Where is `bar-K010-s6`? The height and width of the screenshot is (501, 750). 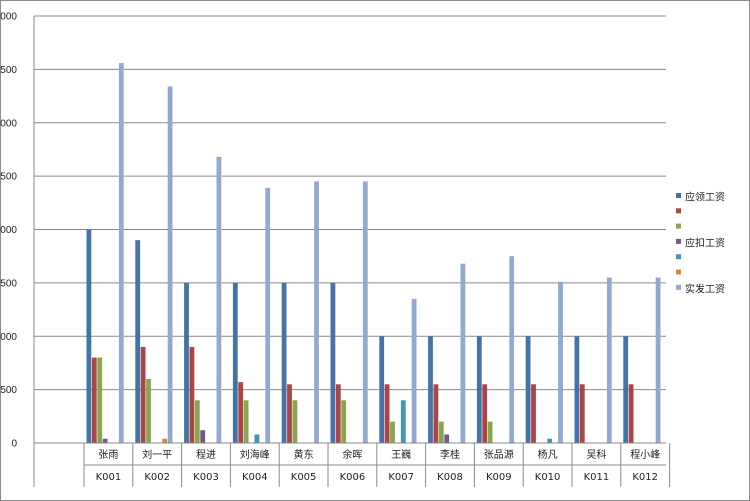
bar-K010-s6 is located at coordinates (560, 362).